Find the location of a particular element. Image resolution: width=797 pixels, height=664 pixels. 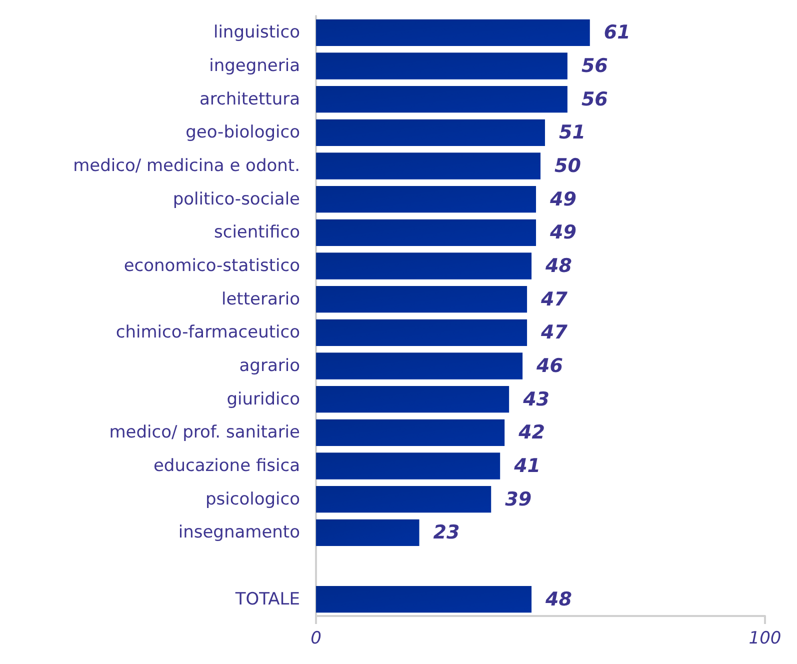

data-label: 23 is located at coordinates (446, 533).